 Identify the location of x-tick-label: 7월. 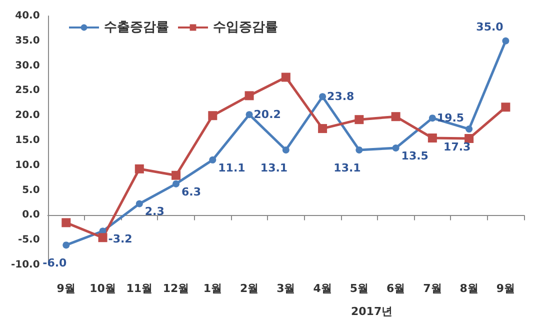
(432, 288).